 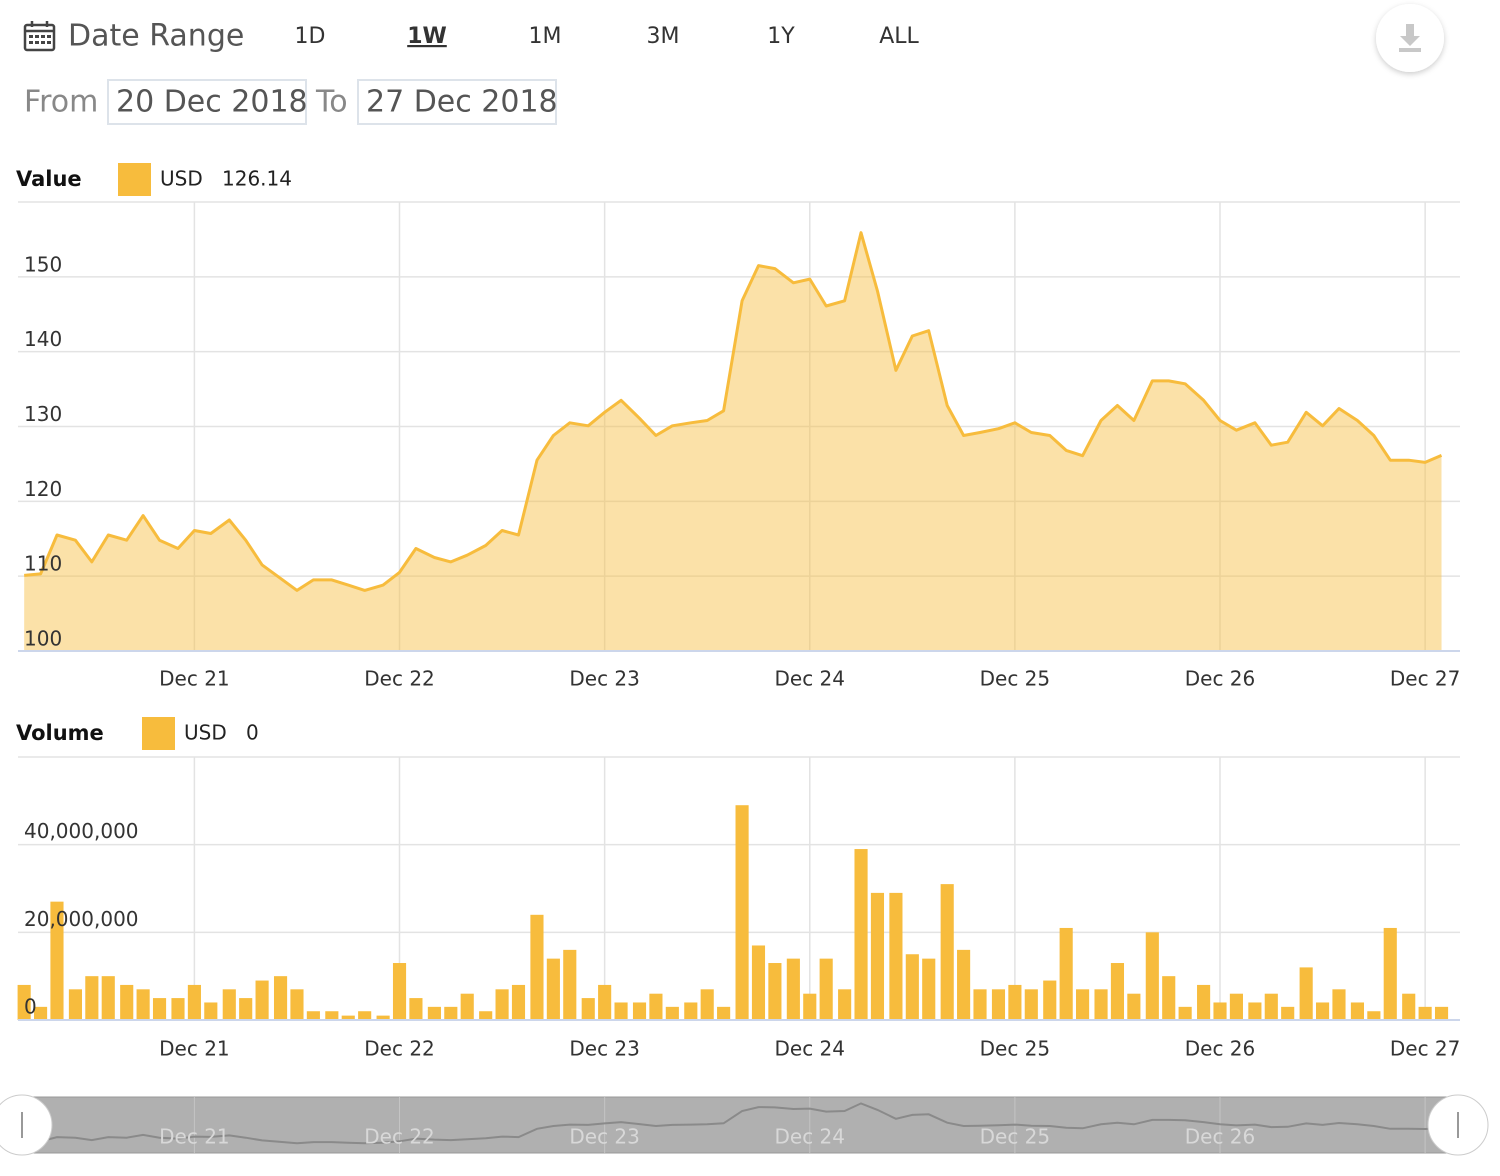 I want to click on x-tick-label: Dec 21, so click(x=194, y=1049).